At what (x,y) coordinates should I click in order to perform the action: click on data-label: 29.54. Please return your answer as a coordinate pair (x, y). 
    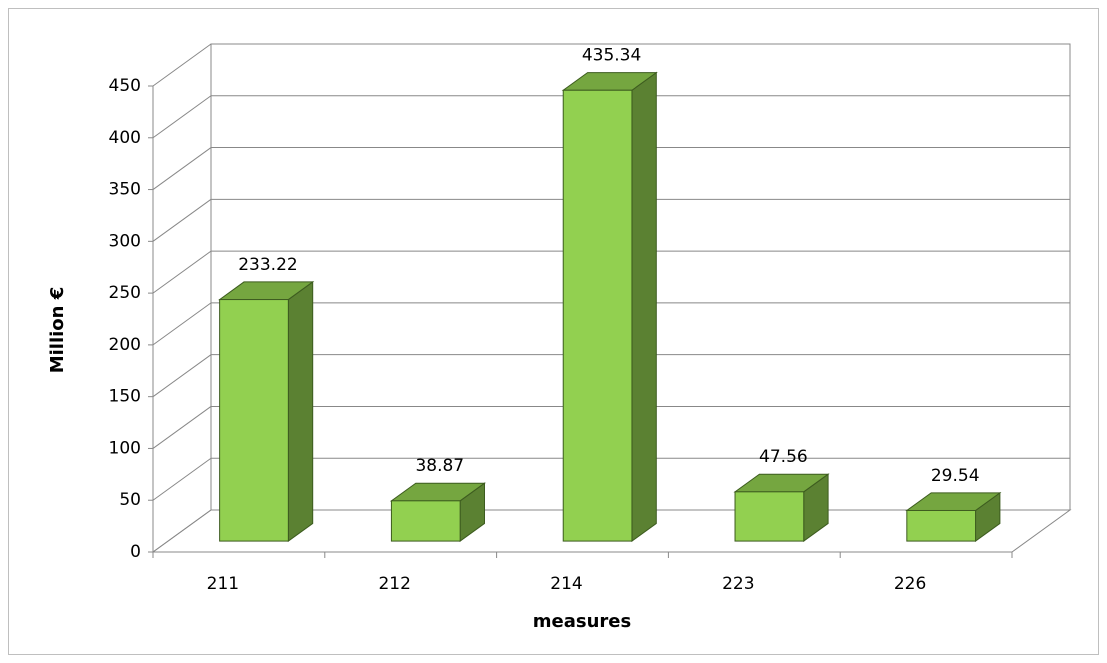
    Looking at the image, I should click on (955, 476).